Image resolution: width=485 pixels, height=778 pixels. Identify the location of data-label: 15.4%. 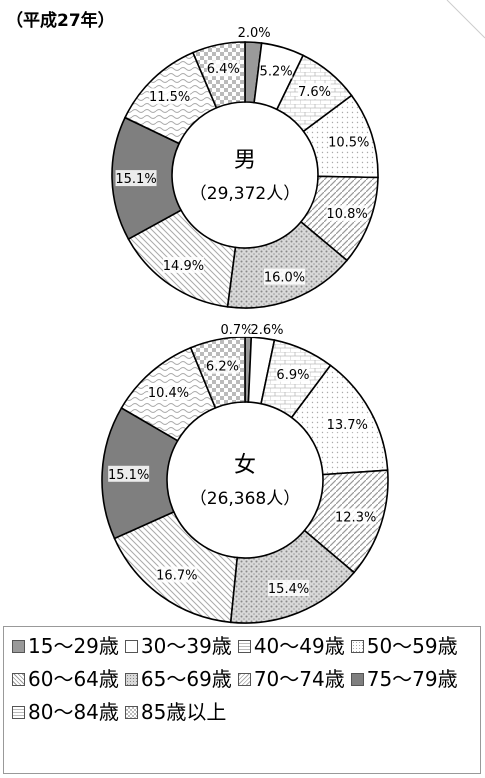
(288, 589).